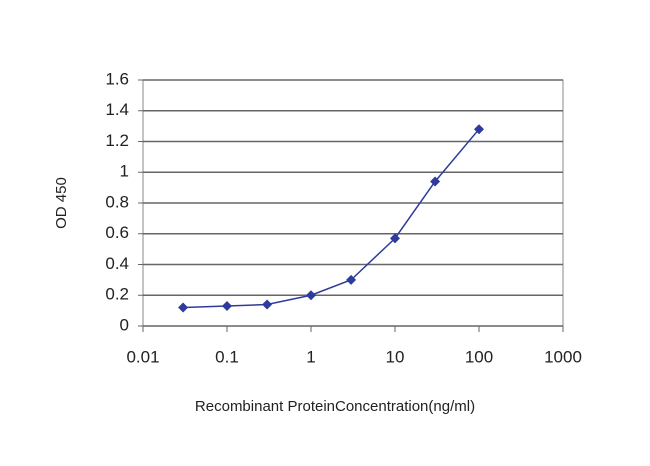 This screenshot has height=466, width=650. Describe the element at coordinates (117, 232) in the screenshot. I see `y-tick-label: 0.6` at that location.